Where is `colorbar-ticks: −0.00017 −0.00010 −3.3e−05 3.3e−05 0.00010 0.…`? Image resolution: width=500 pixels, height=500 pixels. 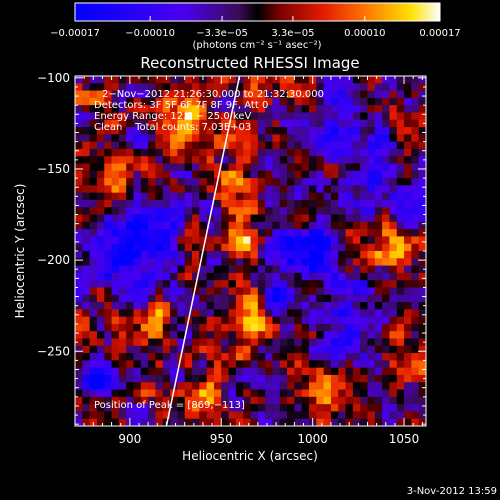 colorbar-ticks: −0.00017 −0.00010 −3.3e−05 3.3e−05 0.00010 0.… is located at coordinates (255, 27).